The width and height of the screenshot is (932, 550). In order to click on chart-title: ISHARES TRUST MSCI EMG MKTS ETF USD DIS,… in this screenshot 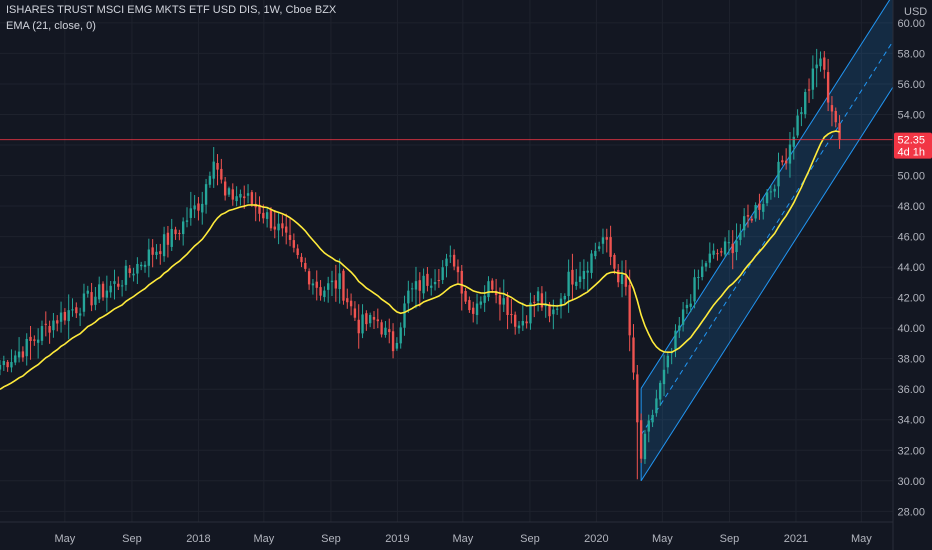, I will do `click(171, 10)`.